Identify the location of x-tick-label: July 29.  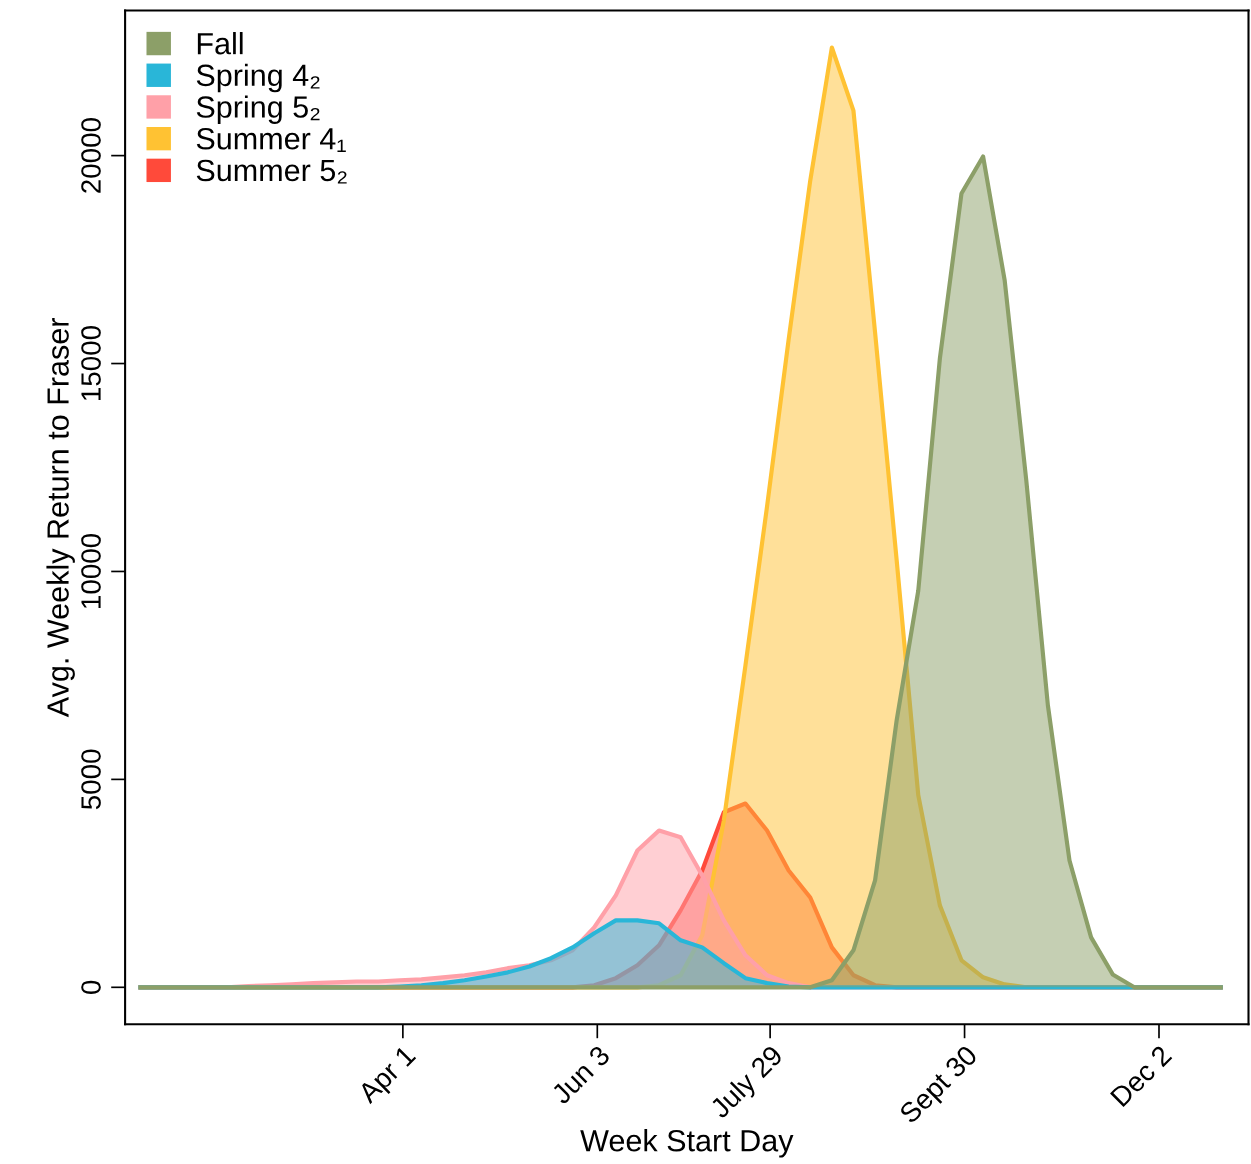
(748, 1084).